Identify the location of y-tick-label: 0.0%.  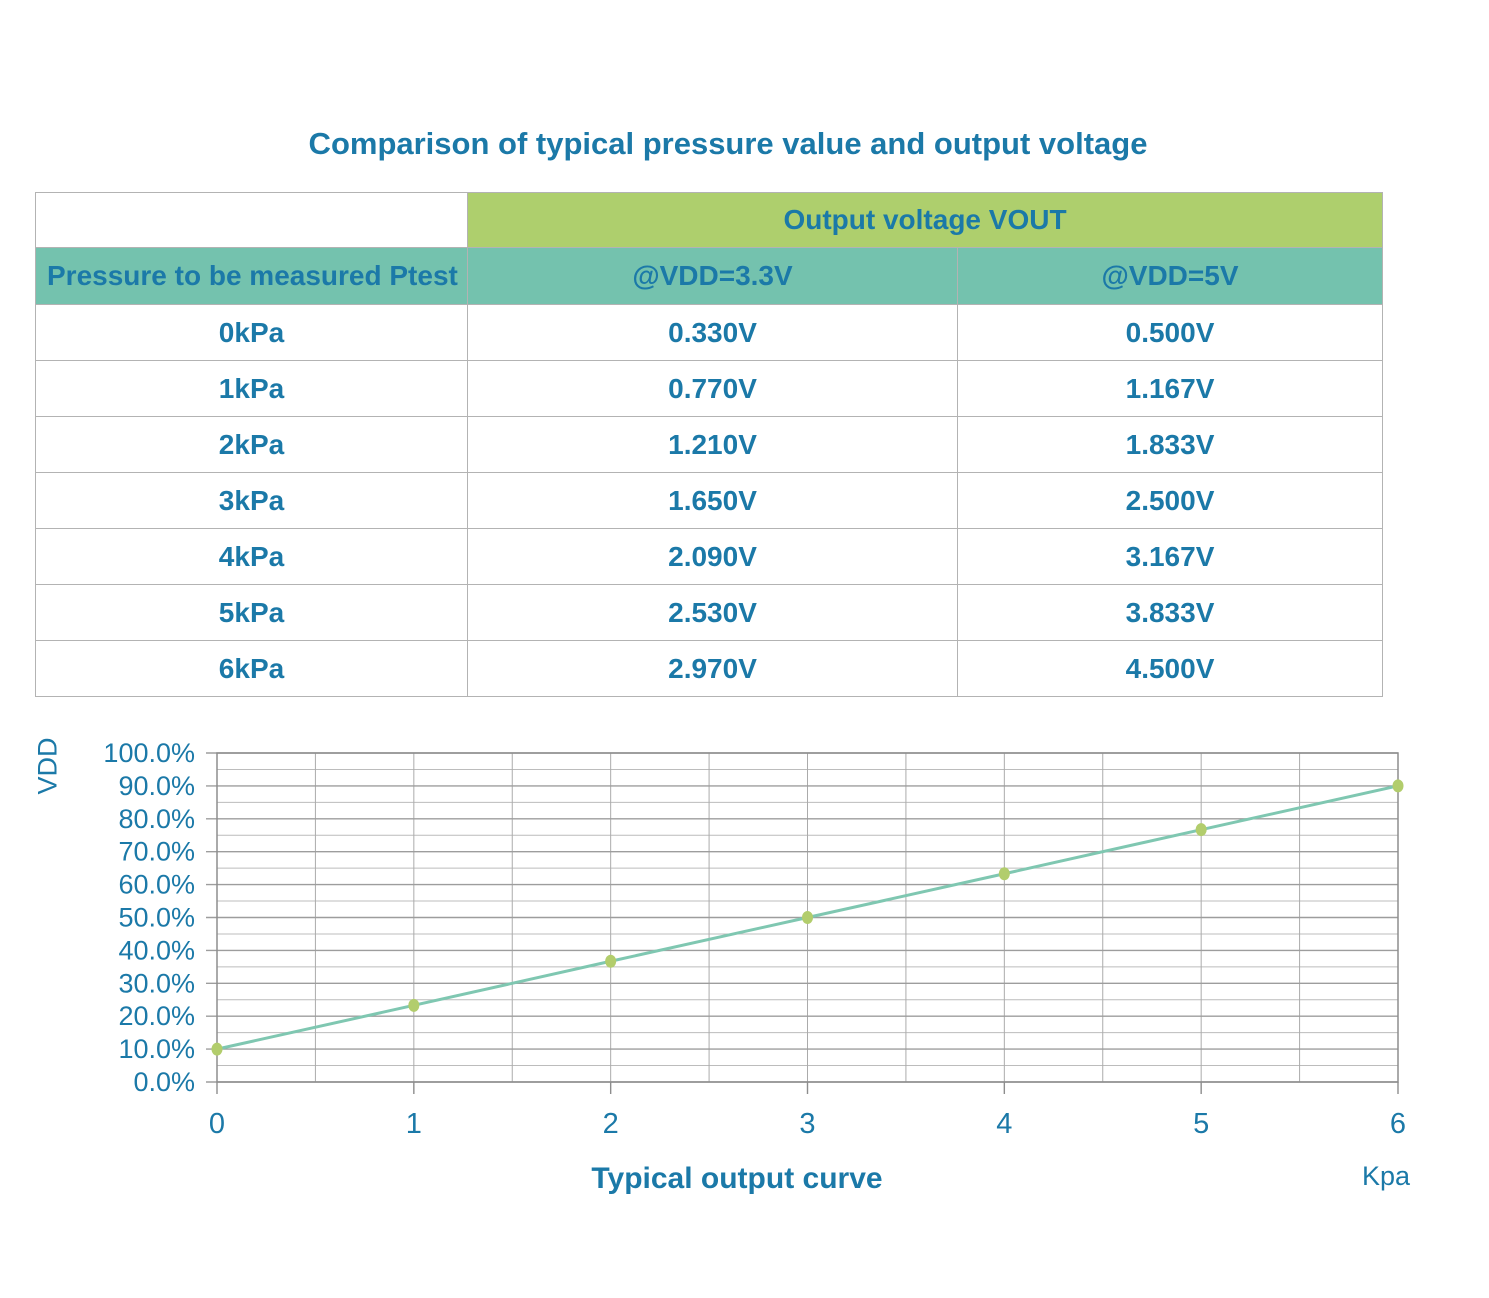
(164, 1082).